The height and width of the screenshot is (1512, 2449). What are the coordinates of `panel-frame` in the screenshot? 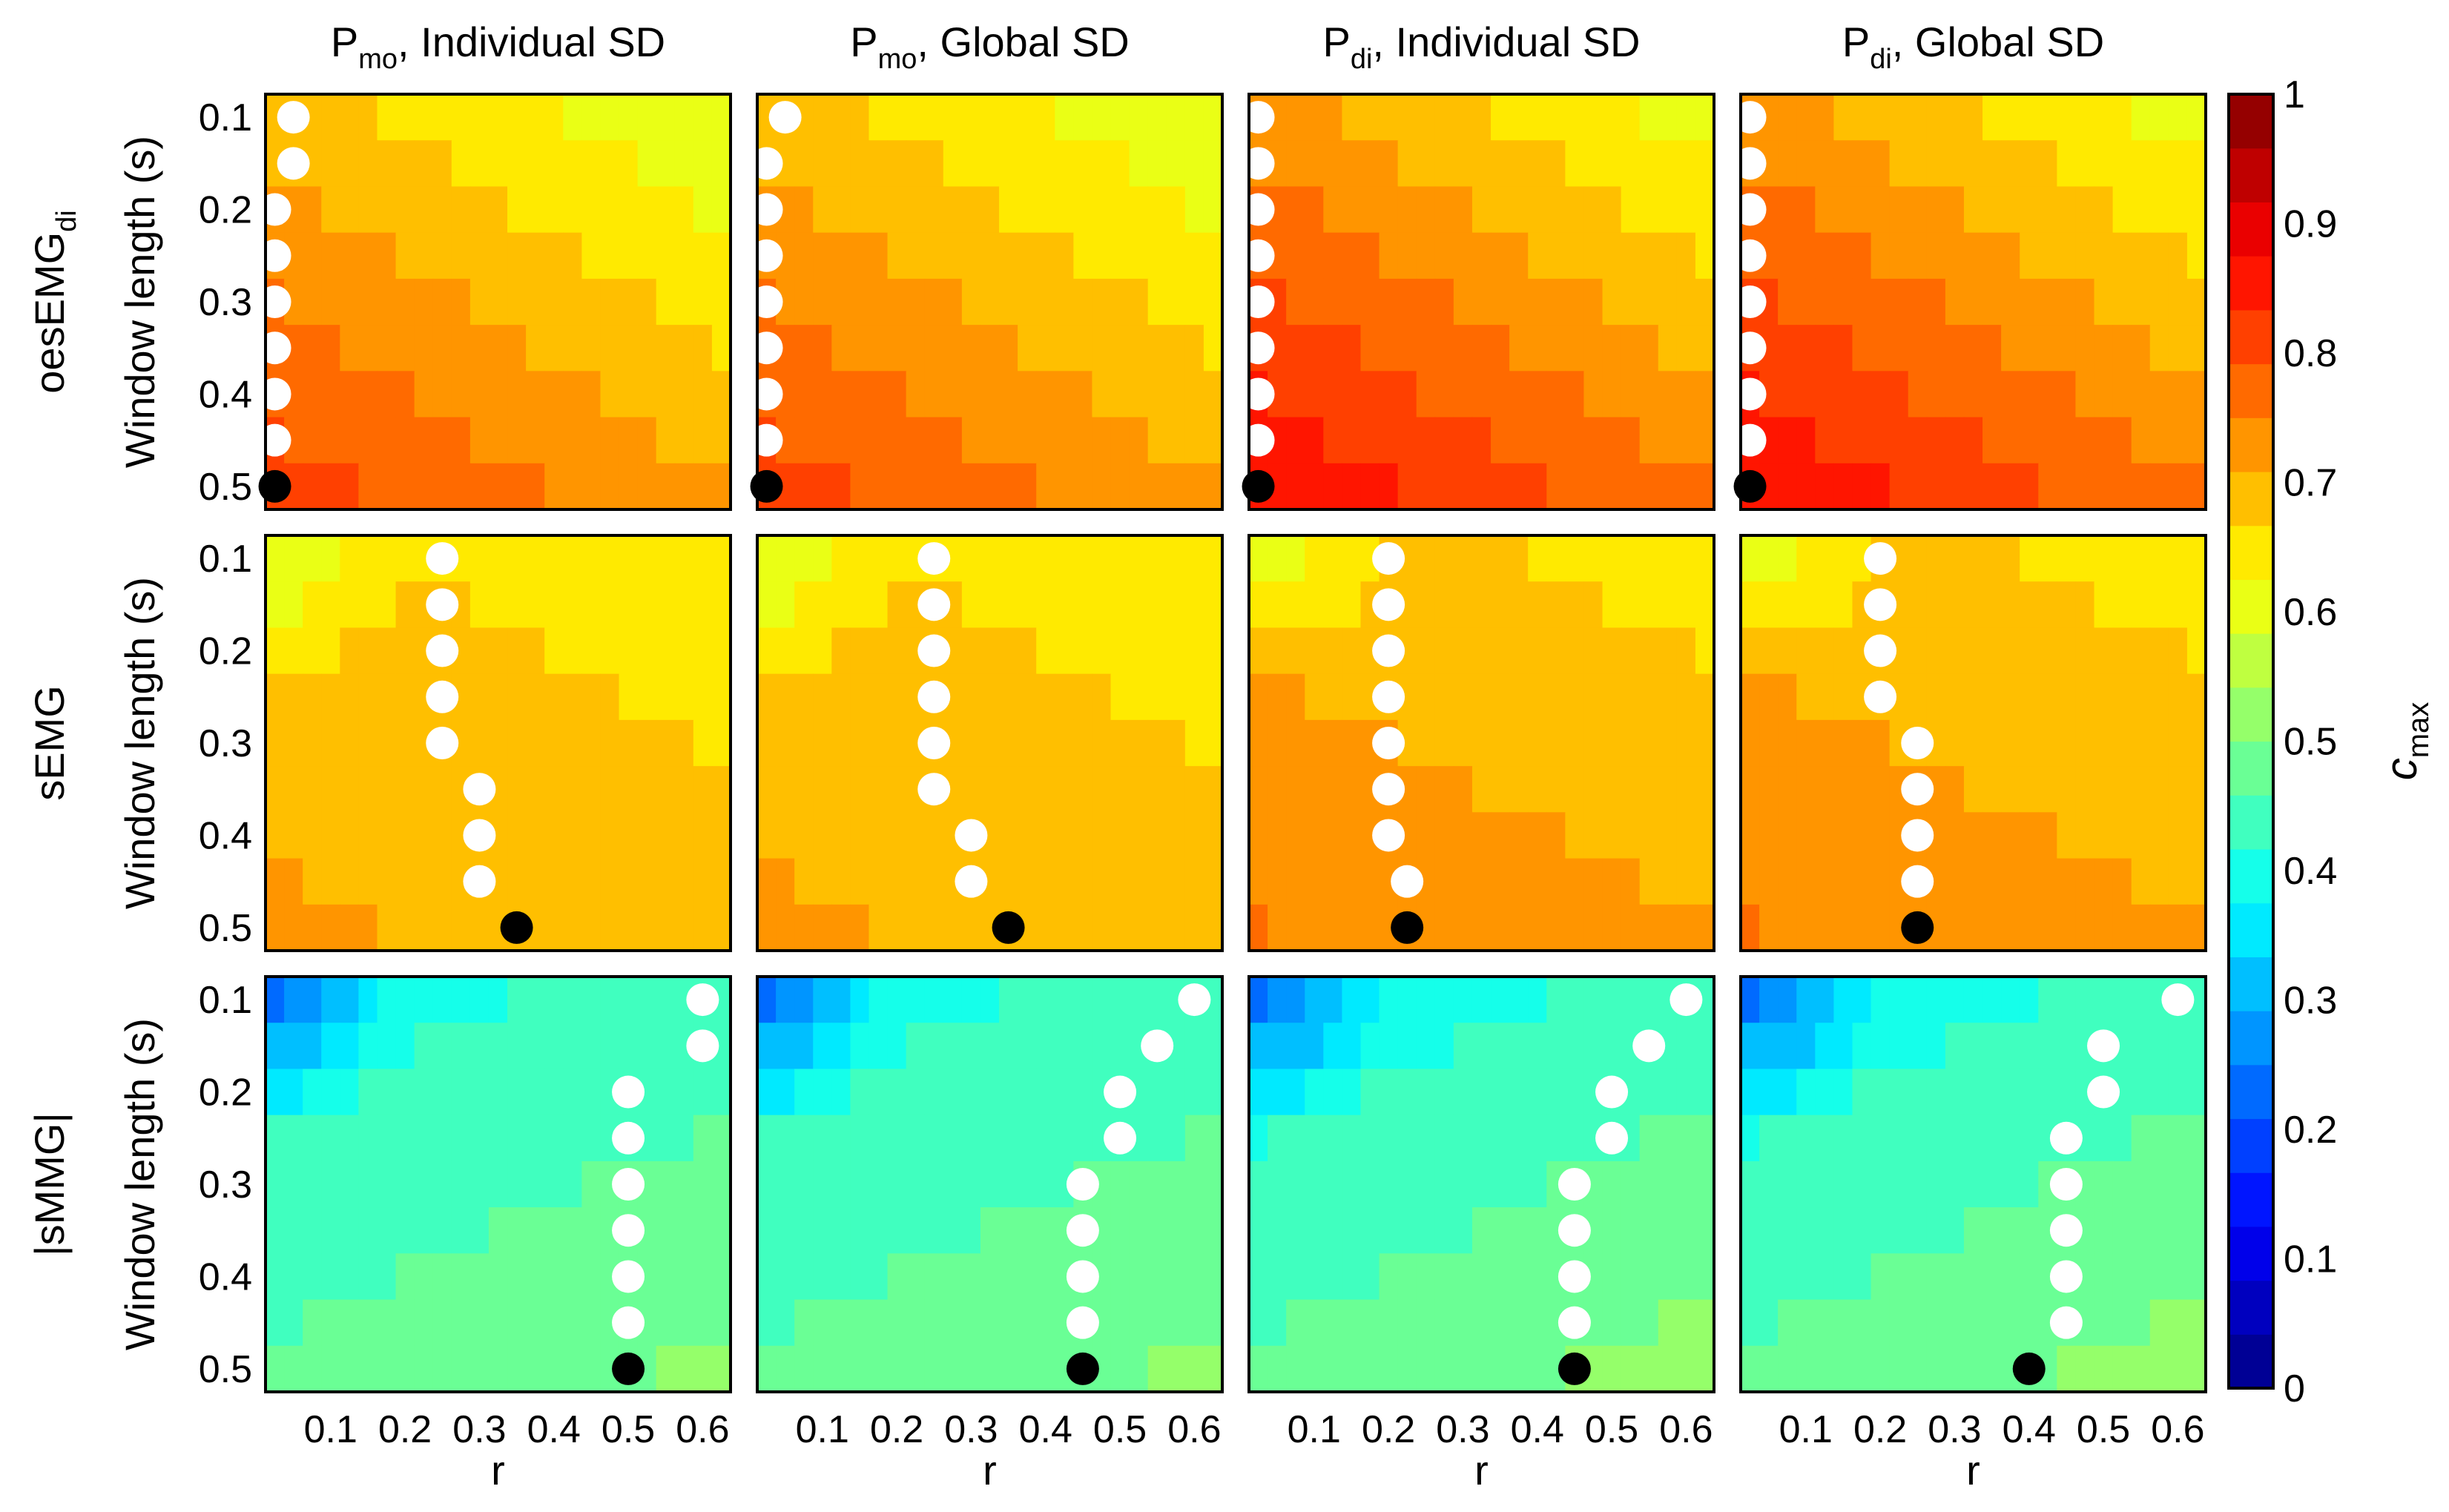 It's located at (498, 302).